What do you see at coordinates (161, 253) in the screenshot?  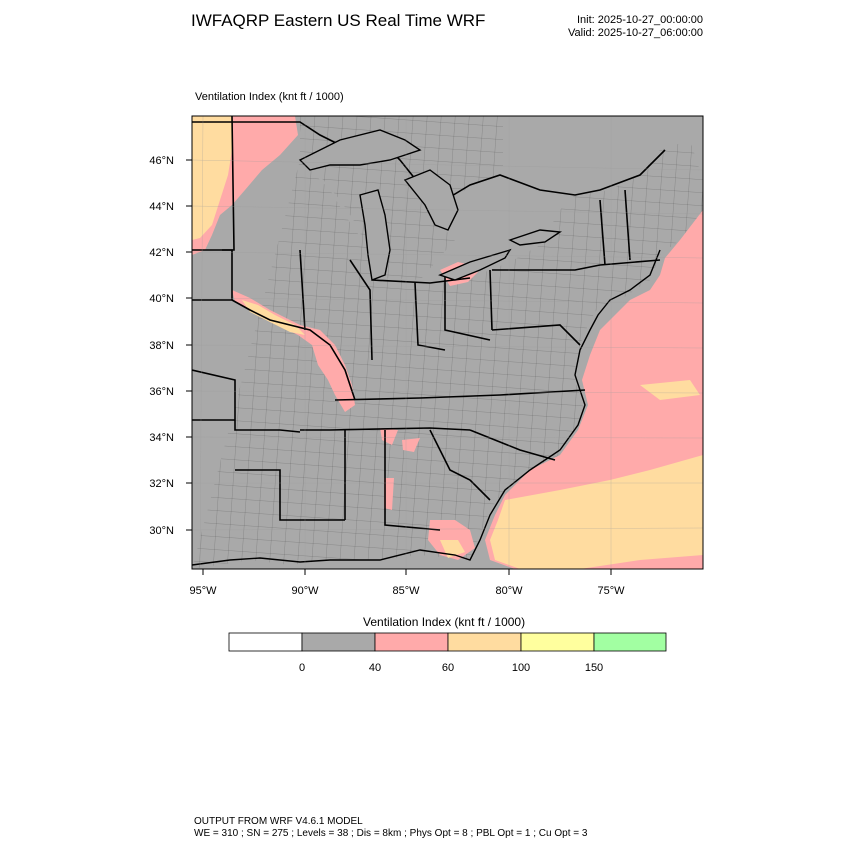 I see `lat-label: 42°N` at bounding box center [161, 253].